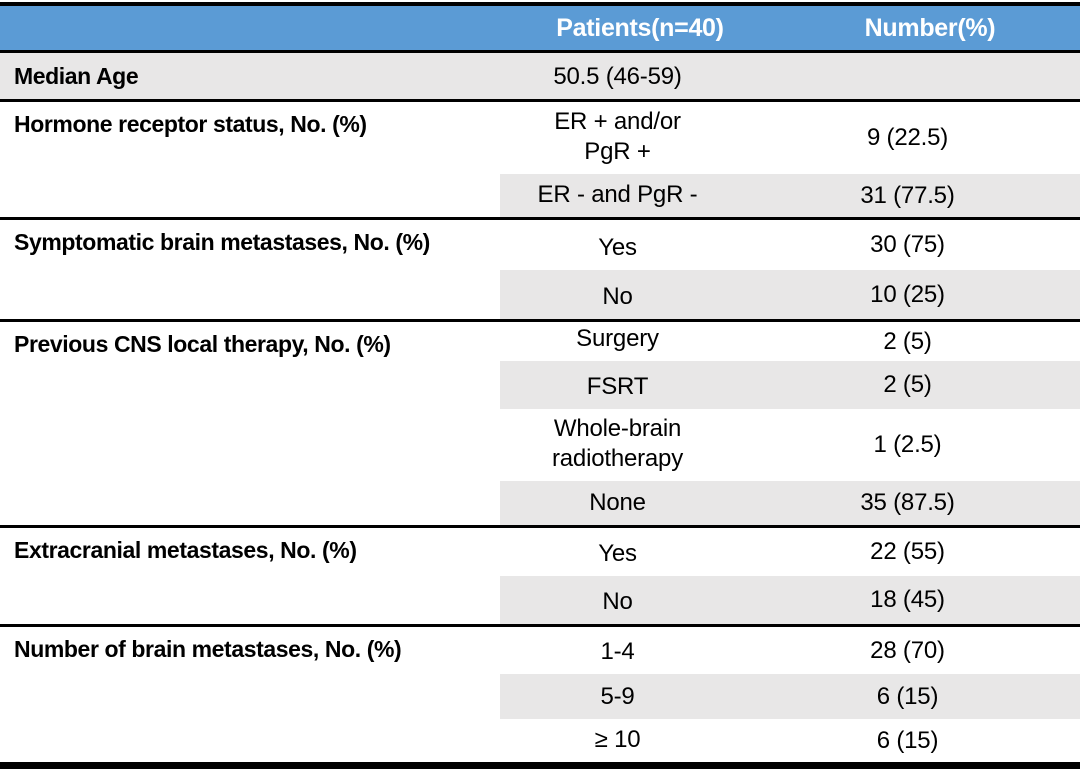 This screenshot has width=1080, height=781. I want to click on group-label: Symptomatic brain metastases, No. (%), so click(222, 242).